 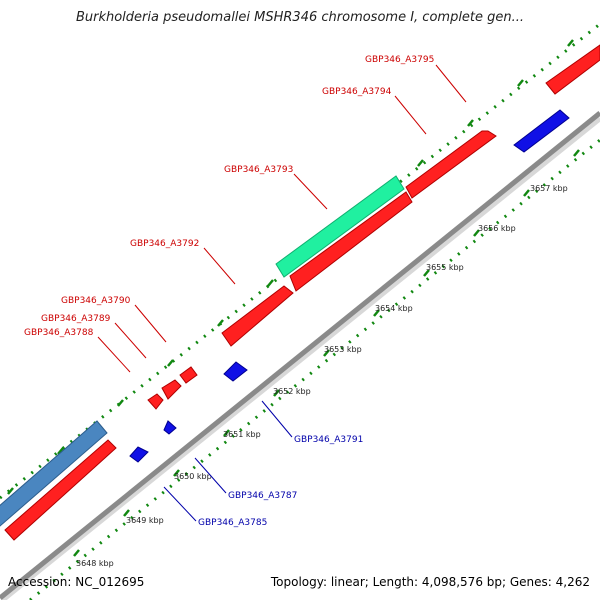 I want to click on leader-GBP346_A3785, so click(x=180, y=504).